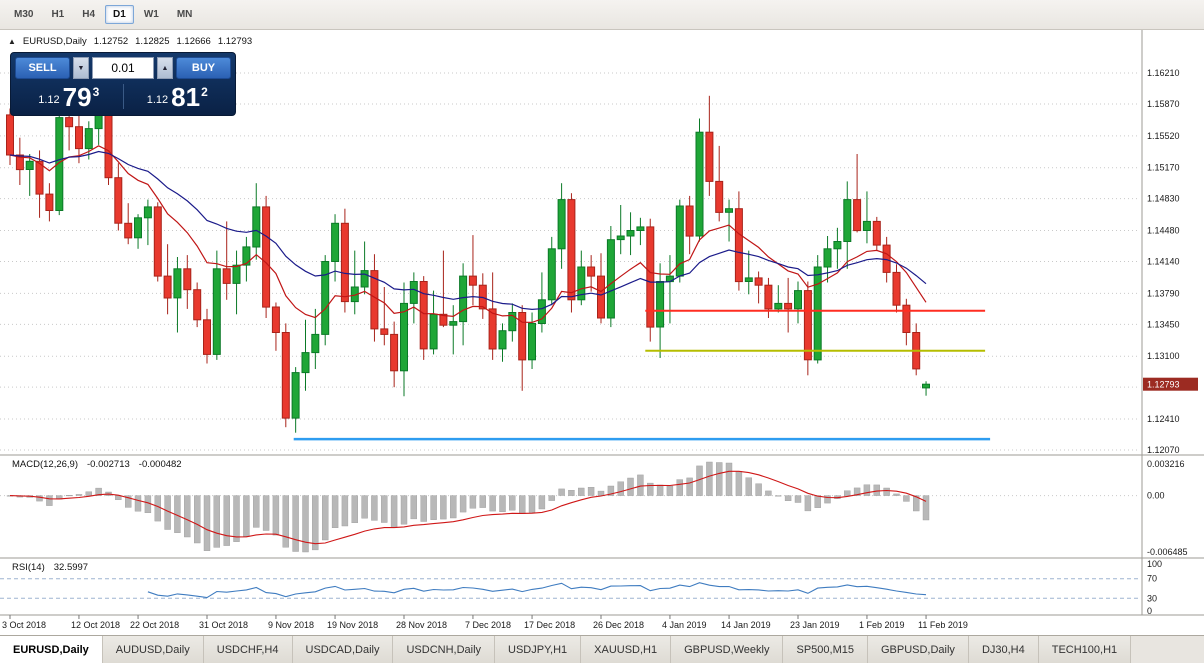  I want to click on chart-tab-gbpusd-daily: GBPUSD,Daily, so click(918, 649).